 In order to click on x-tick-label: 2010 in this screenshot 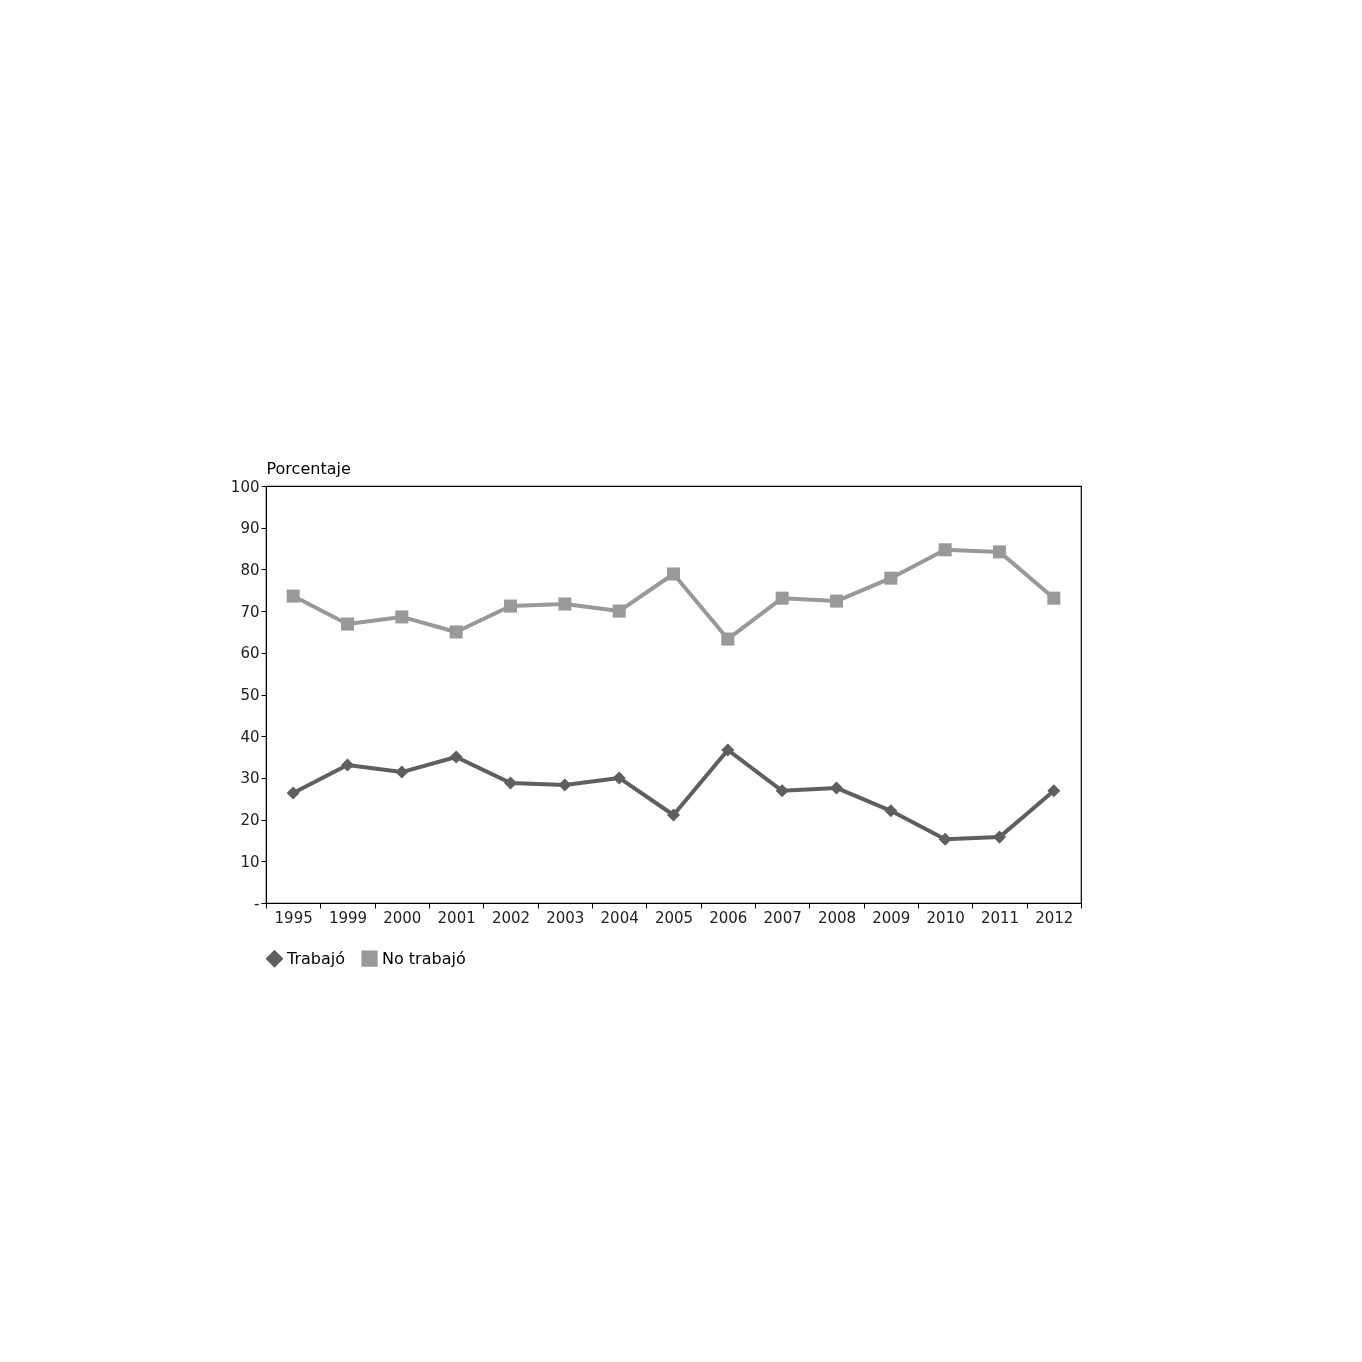, I will do `click(945, 917)`.